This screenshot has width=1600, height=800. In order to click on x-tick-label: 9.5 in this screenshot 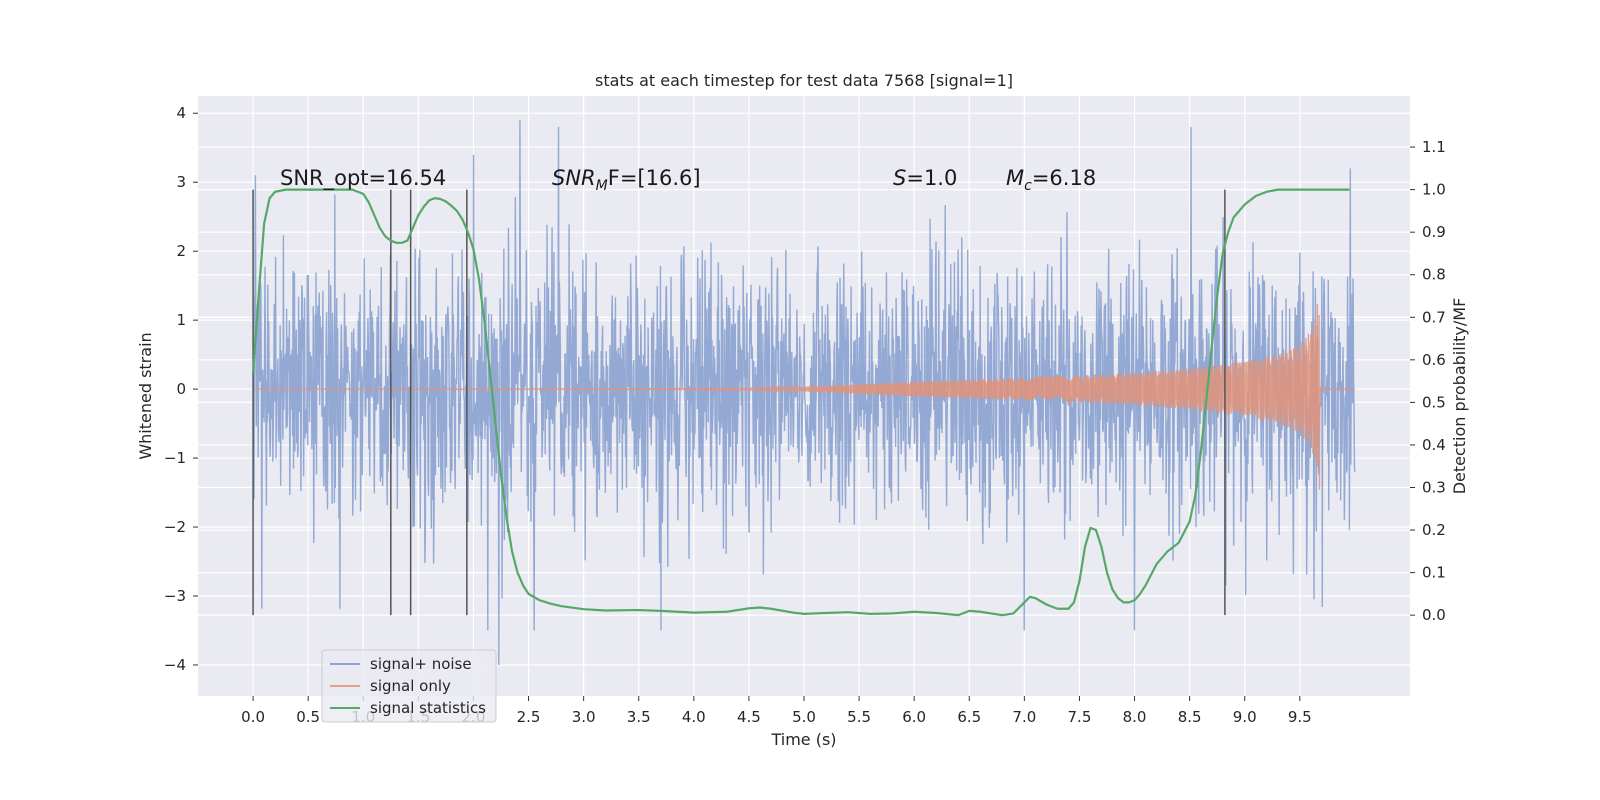, I will do `click(1300, 717)`.